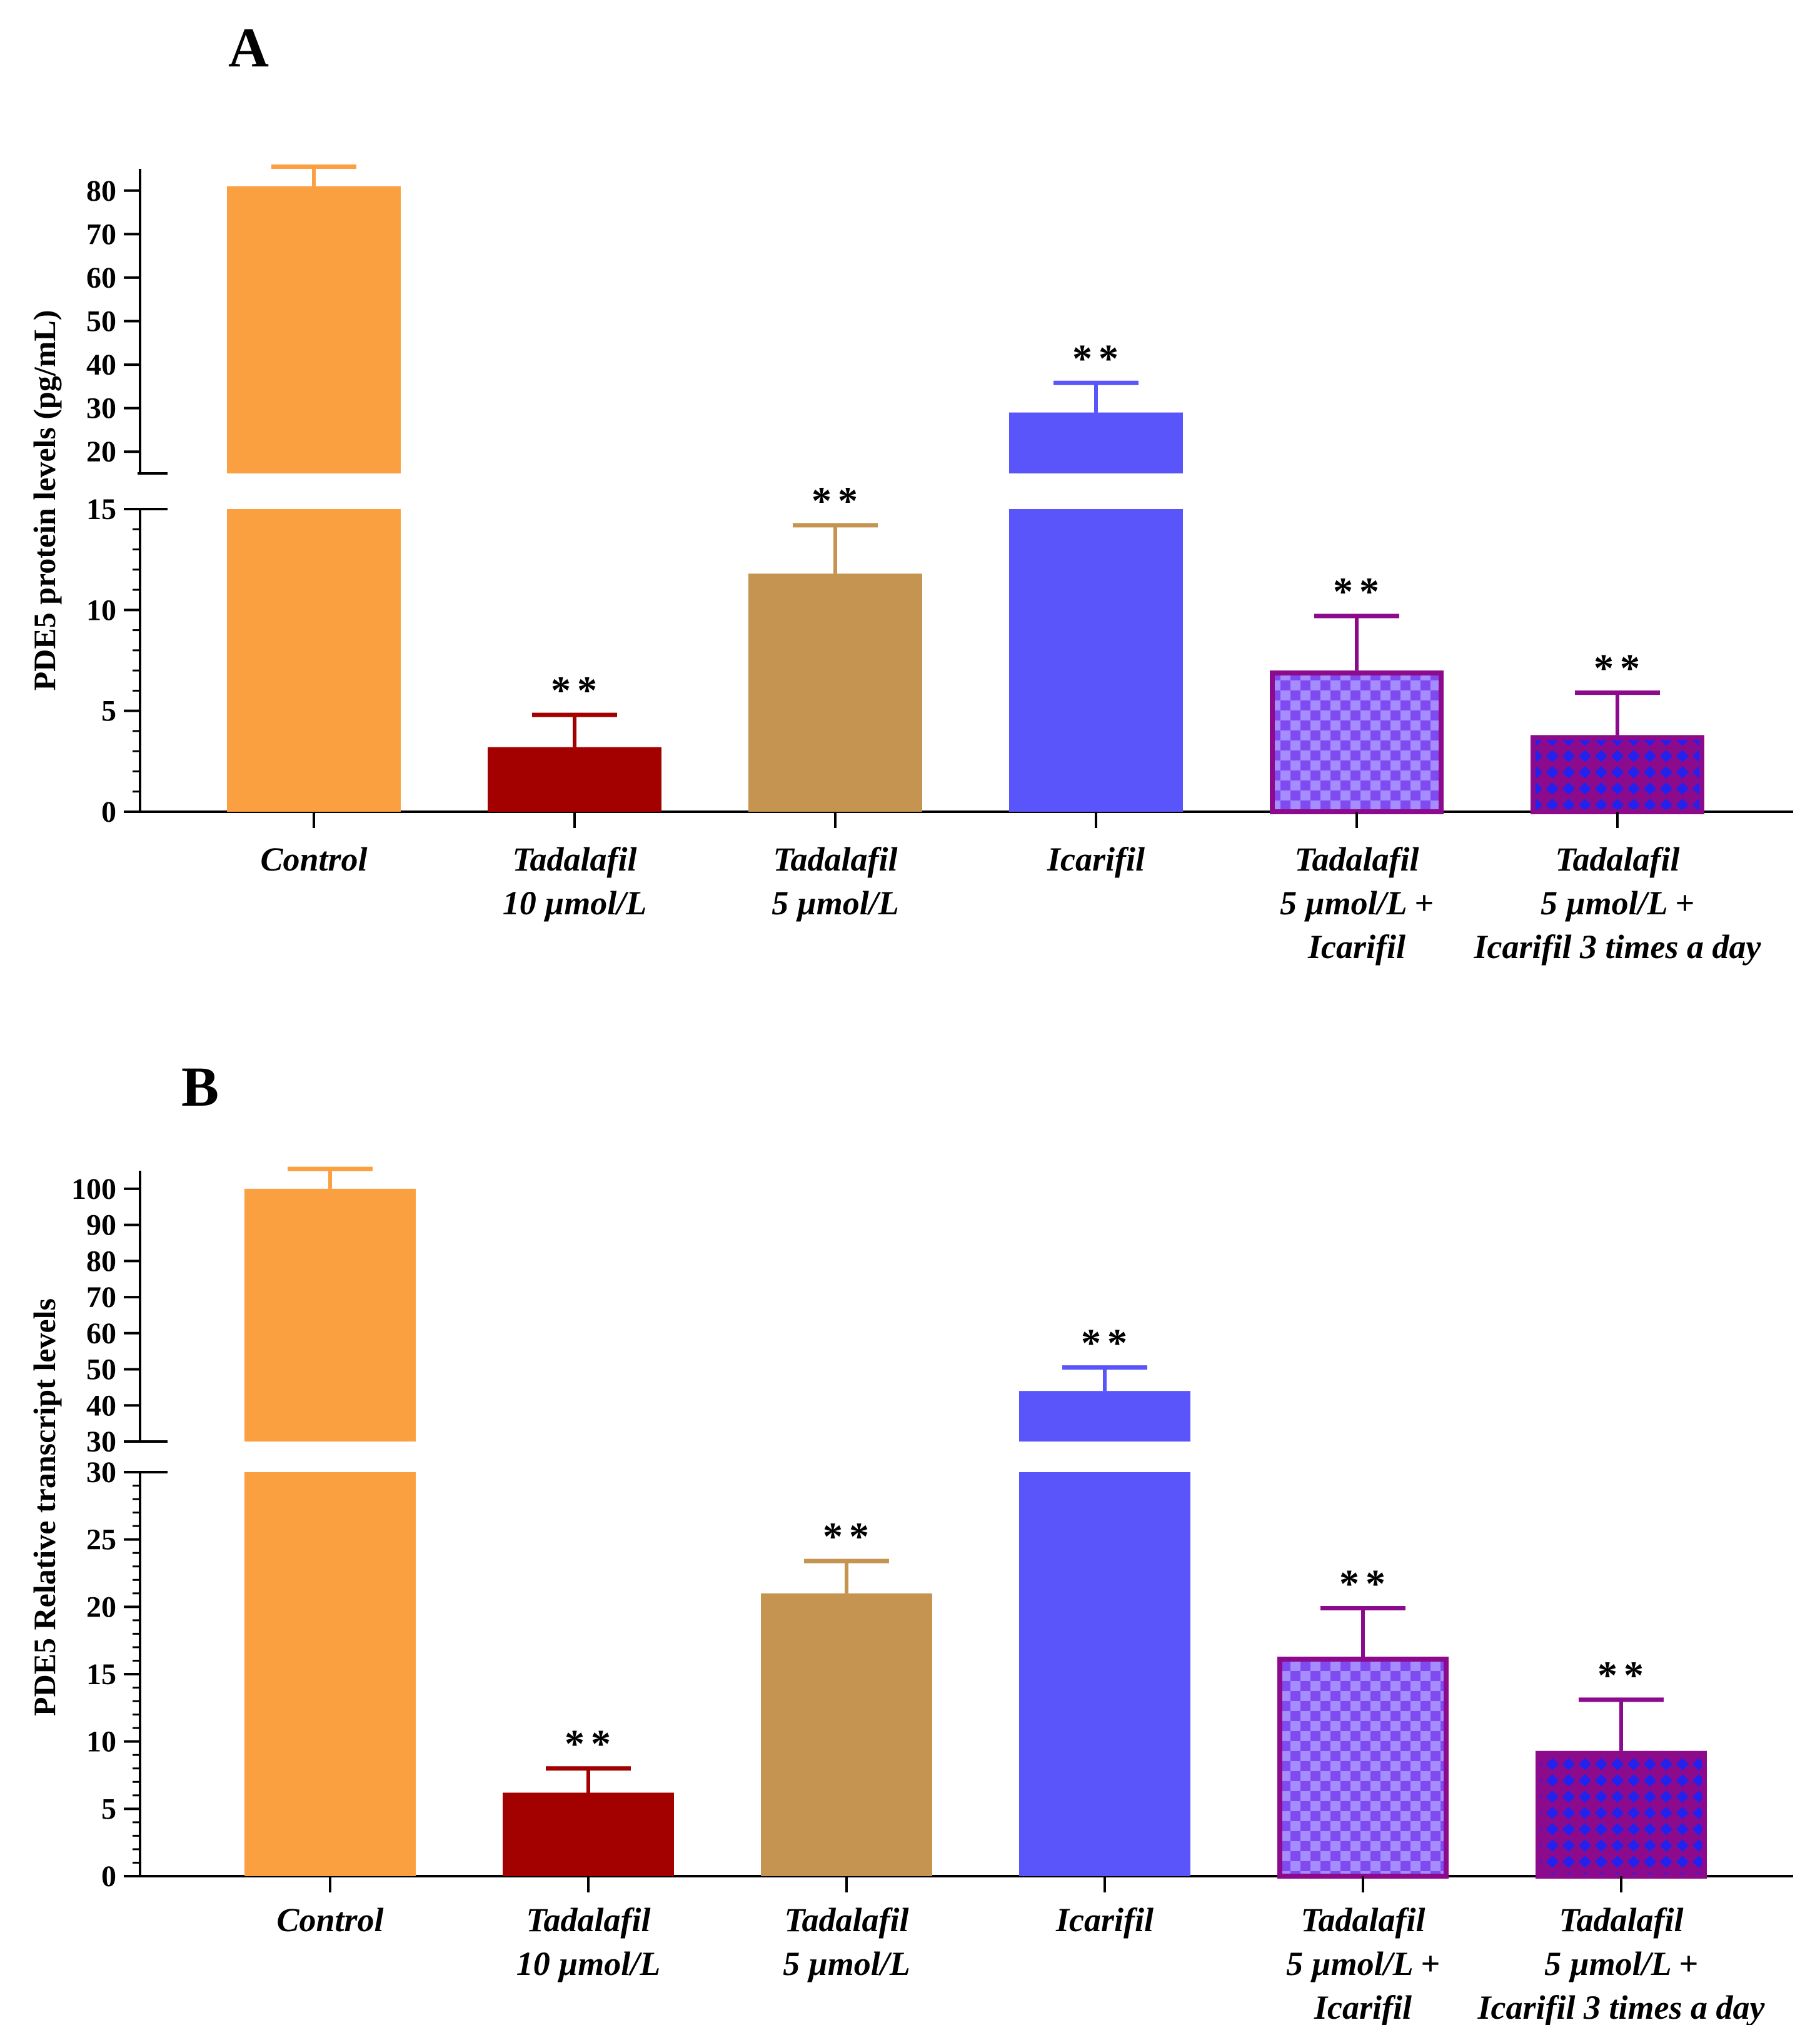 The width and height of the screenshot is (1820, 2025). I want to click on y-axis-label-b: PDE5 Relative transcript levels, so click(45, 1507).